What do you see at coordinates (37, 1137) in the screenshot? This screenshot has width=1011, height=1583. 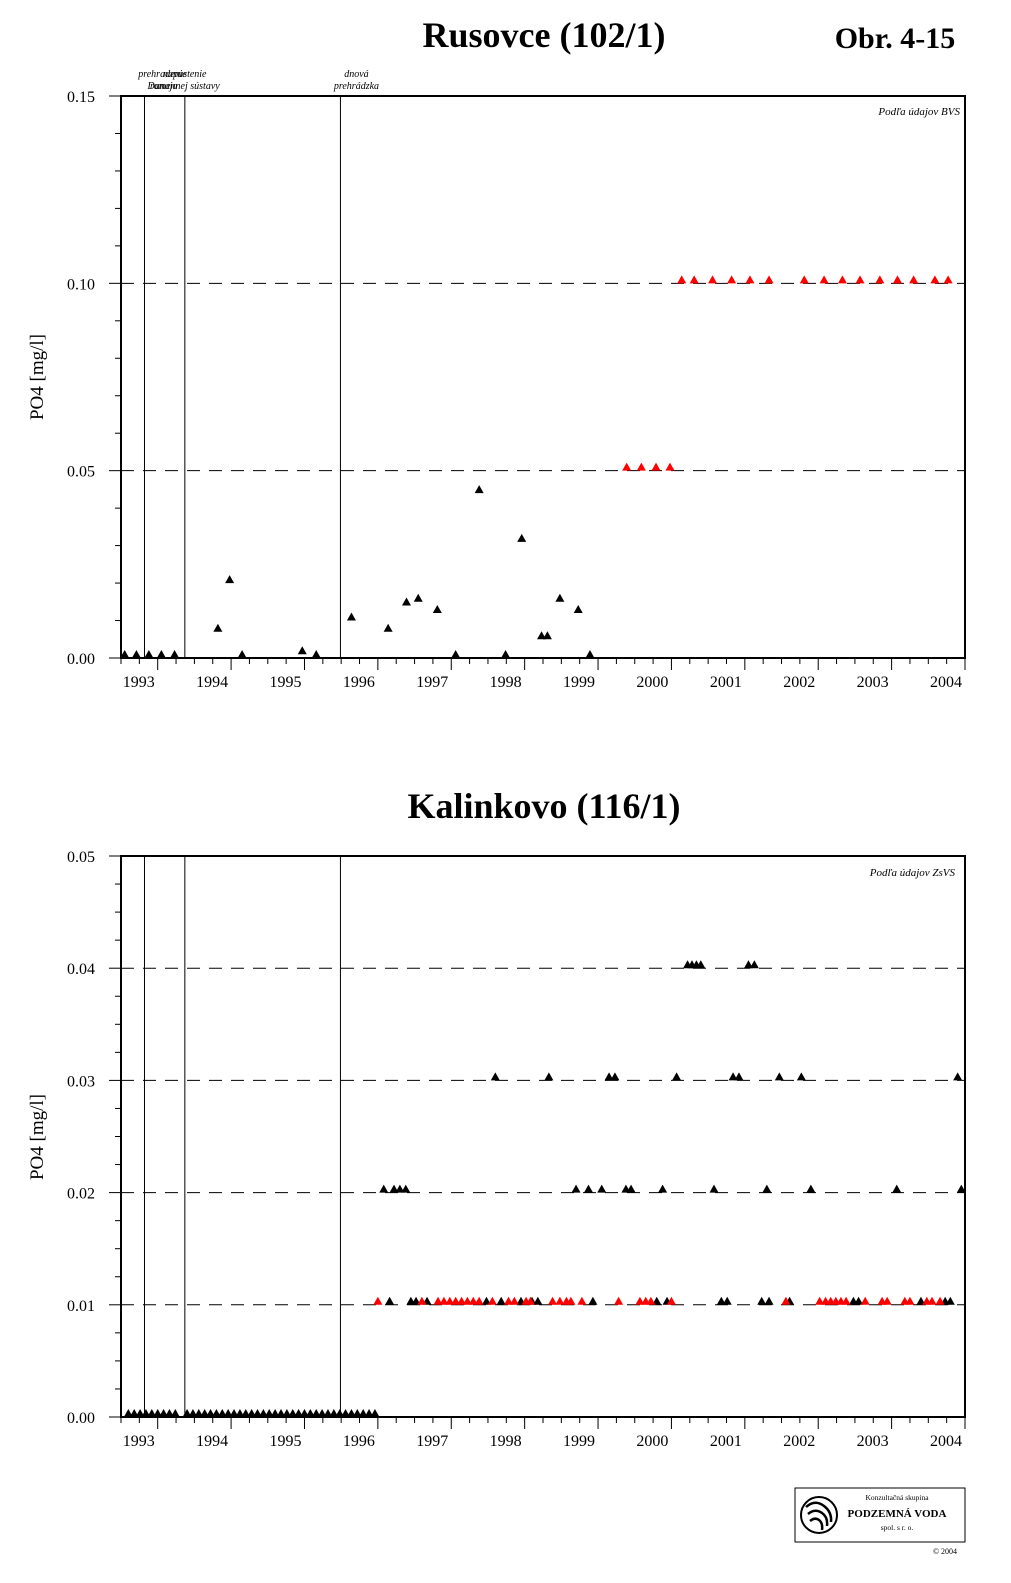 I see `y-axis-label: PO4 [mg/l]` at bounding box center [37, 1137].